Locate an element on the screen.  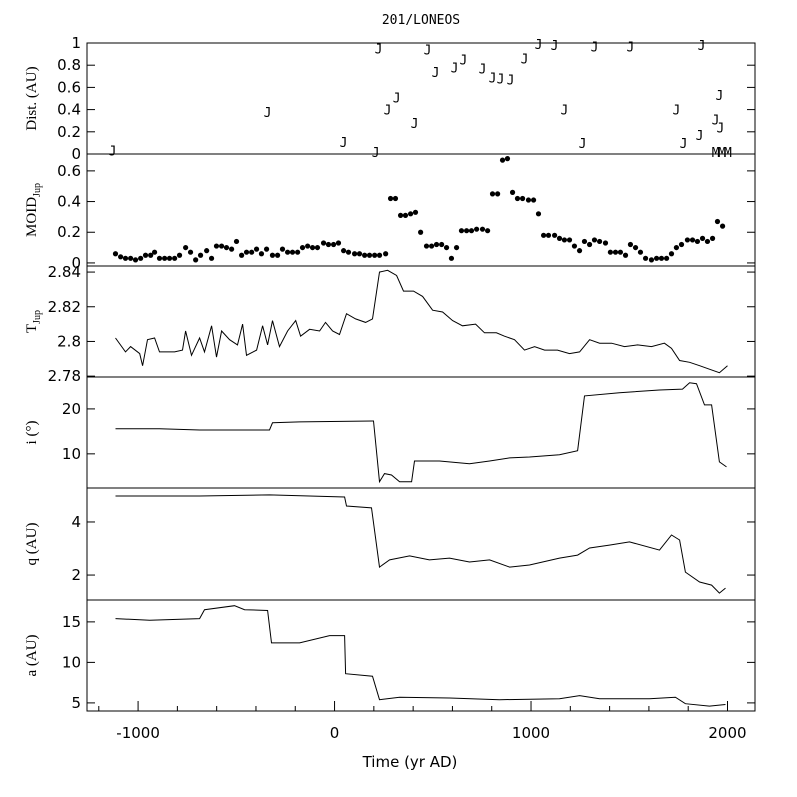
y-tick-label: 5 is located at coordinates (76, 703).